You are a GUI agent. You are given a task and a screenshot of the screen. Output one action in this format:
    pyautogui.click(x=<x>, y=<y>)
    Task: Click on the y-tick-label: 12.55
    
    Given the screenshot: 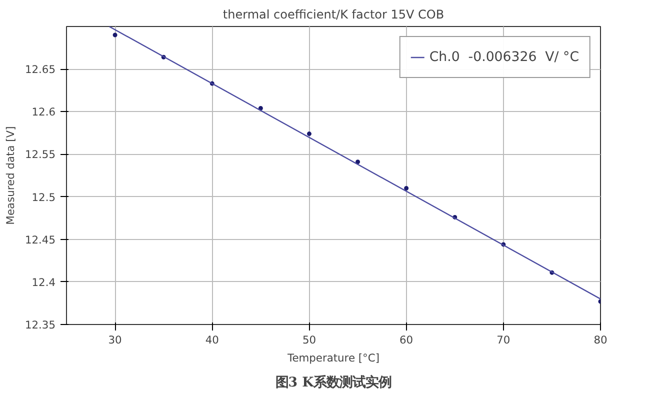 What is the action you would take?
    pyautogui.click(x=40, y=155)
    